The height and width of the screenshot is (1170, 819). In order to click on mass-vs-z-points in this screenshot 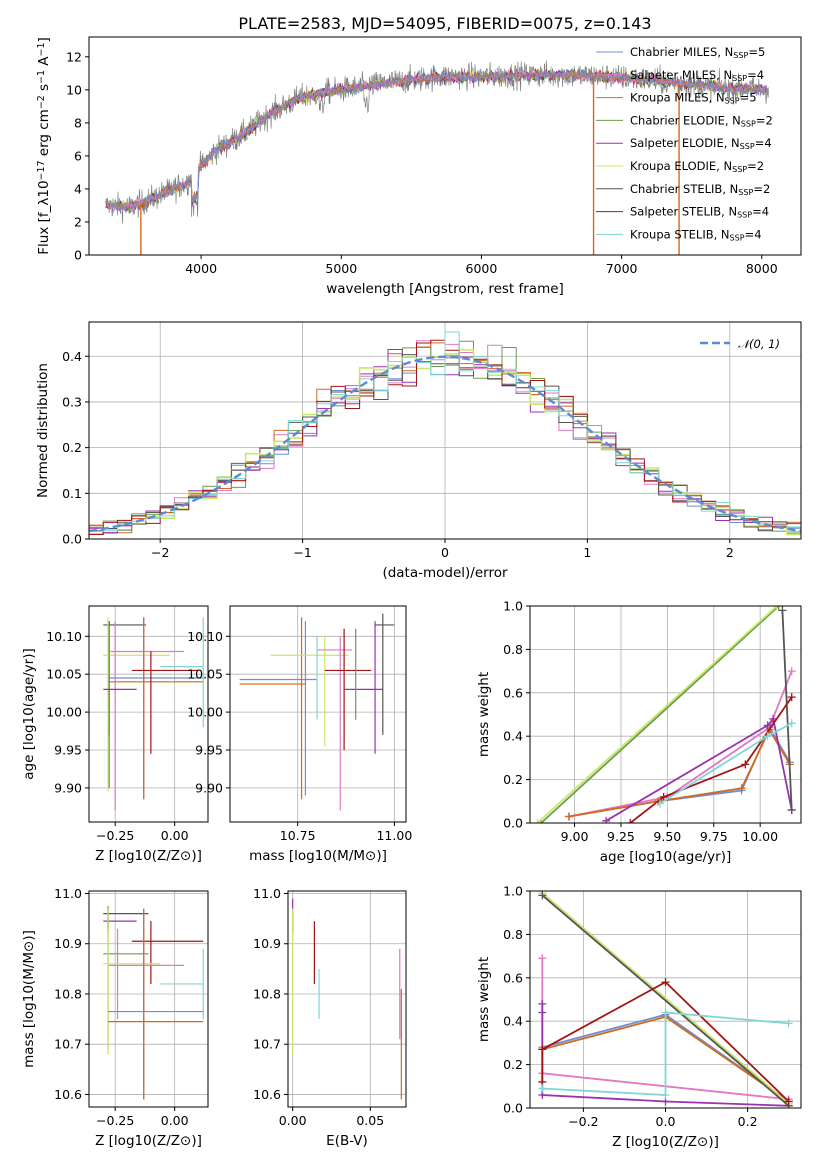, I will do `click(153, 1003)`.